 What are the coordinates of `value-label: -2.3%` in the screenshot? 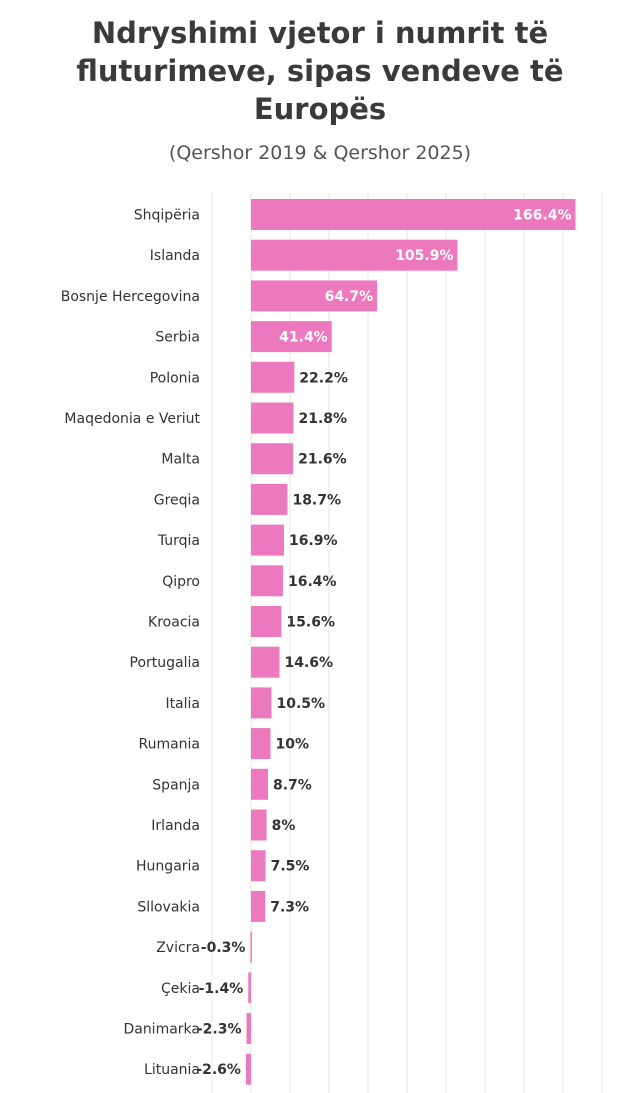 It's located at (219, 1030).